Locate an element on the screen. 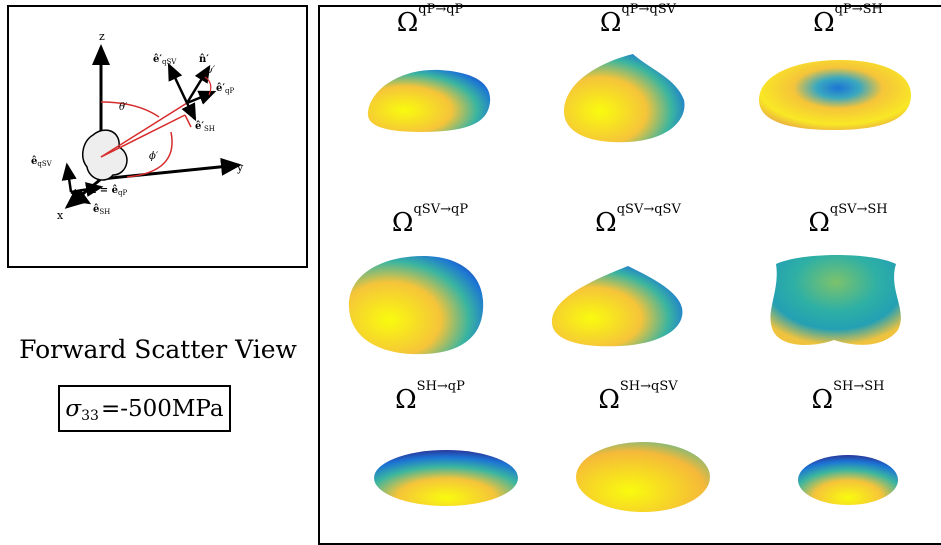 The width and height of the screenshot is (941, 545). e-sh-prime-vector is located at coordinates (189, 112).